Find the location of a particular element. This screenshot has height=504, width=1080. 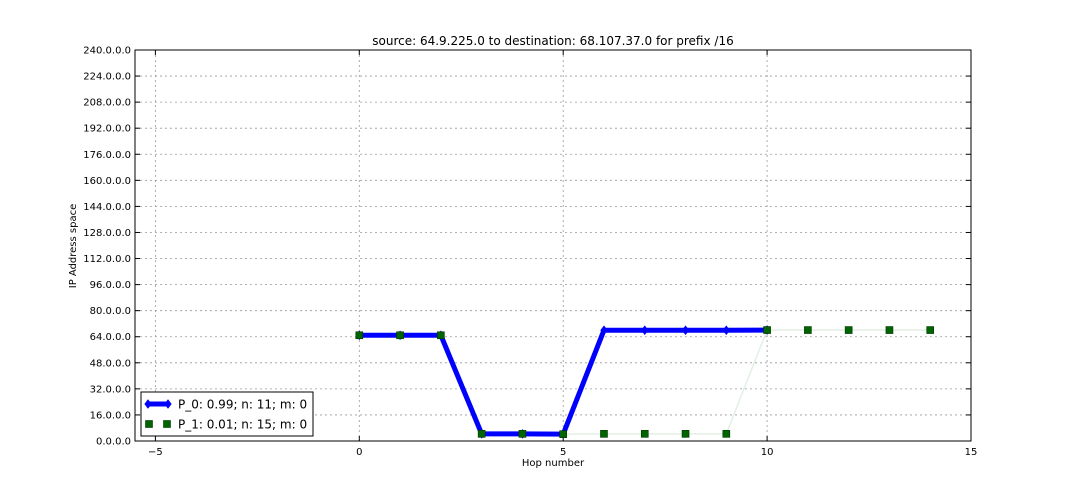

y-tick-label: 80.0.0.0 is located at coordinates (110, 311).